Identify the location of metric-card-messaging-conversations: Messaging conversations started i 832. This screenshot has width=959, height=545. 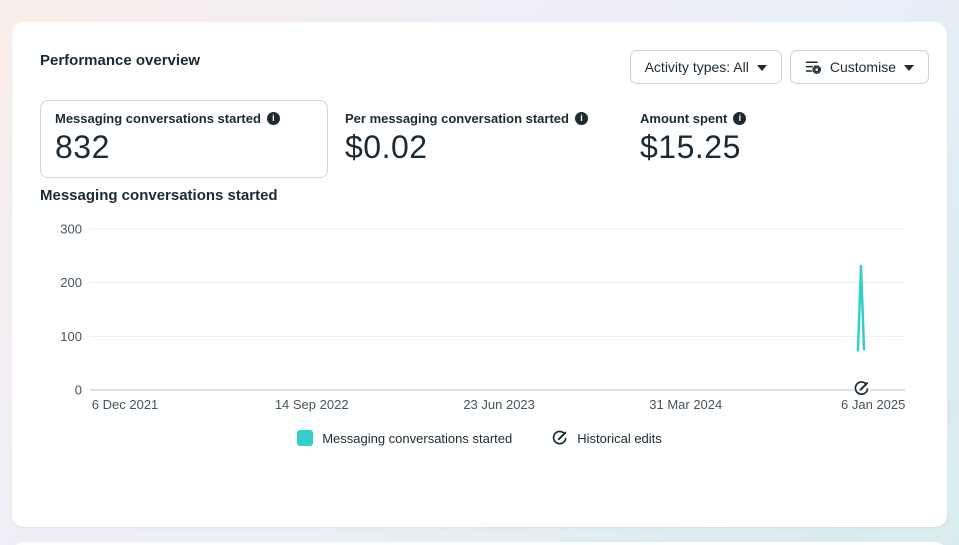
(184, 139).